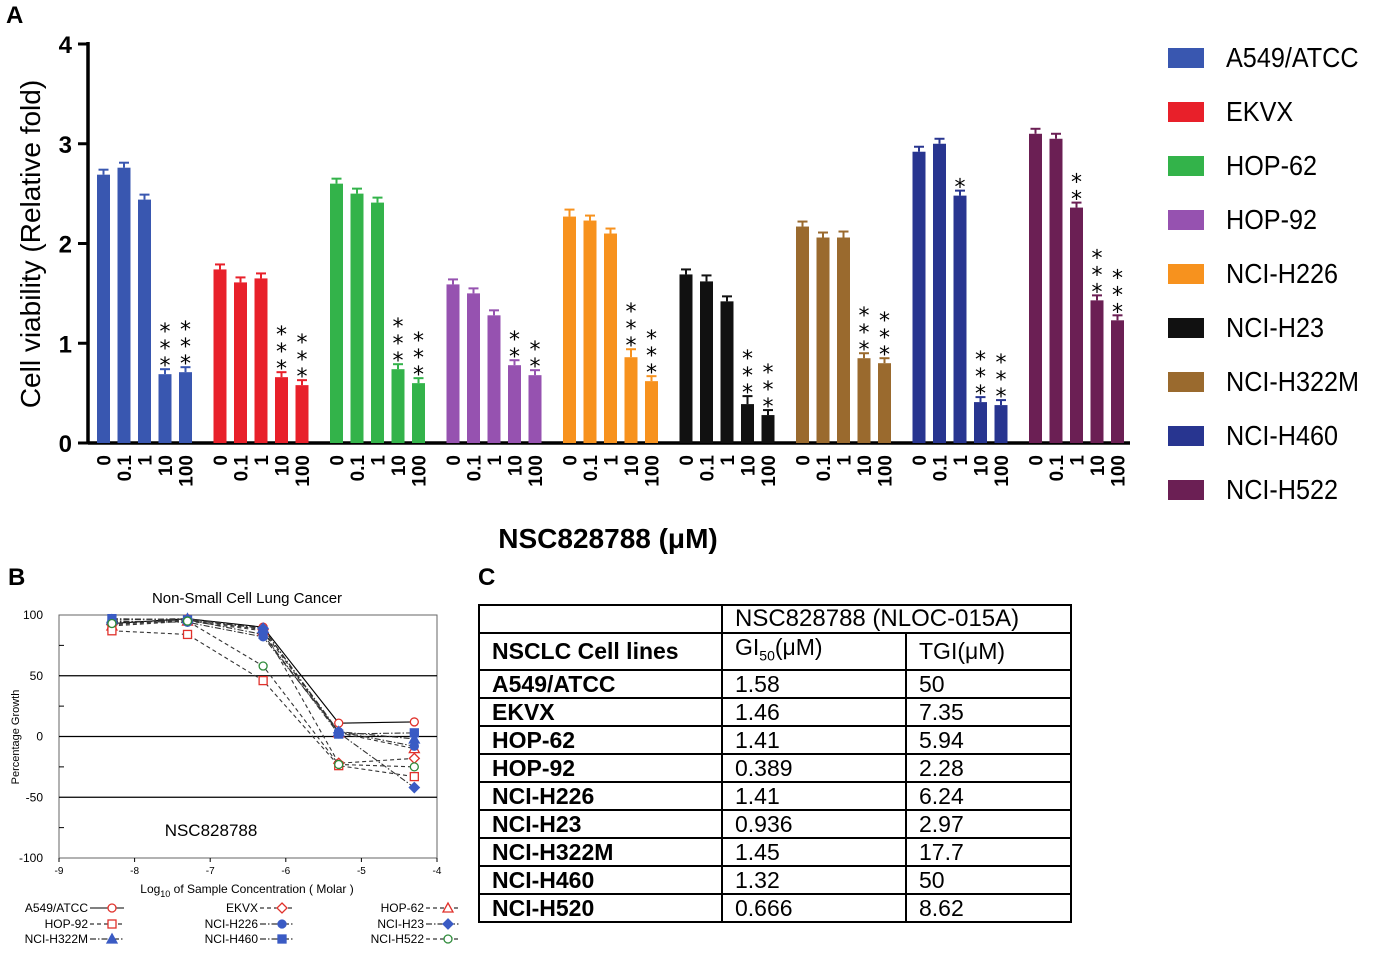 The image size is (1383, 961). I want to click on table-cell-tgi: 8.62, so click(988, 907).